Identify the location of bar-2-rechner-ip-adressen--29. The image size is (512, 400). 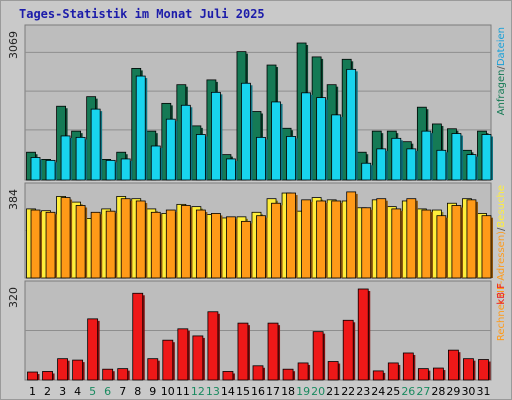
(456, 242).